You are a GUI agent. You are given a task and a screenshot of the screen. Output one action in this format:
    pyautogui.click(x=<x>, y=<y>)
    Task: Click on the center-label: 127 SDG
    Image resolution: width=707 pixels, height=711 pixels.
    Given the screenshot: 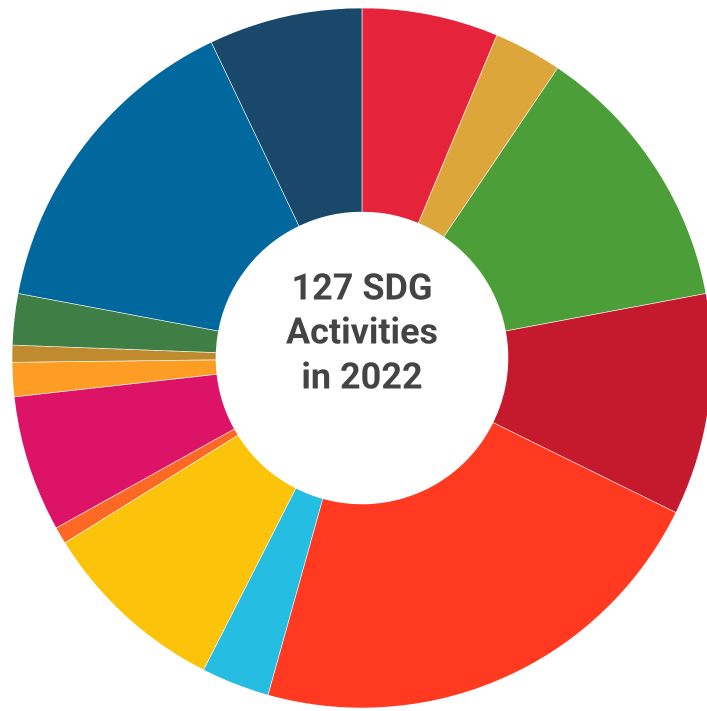 What is the action you would take?
    pyautogui.click(x=361, y=288)
    